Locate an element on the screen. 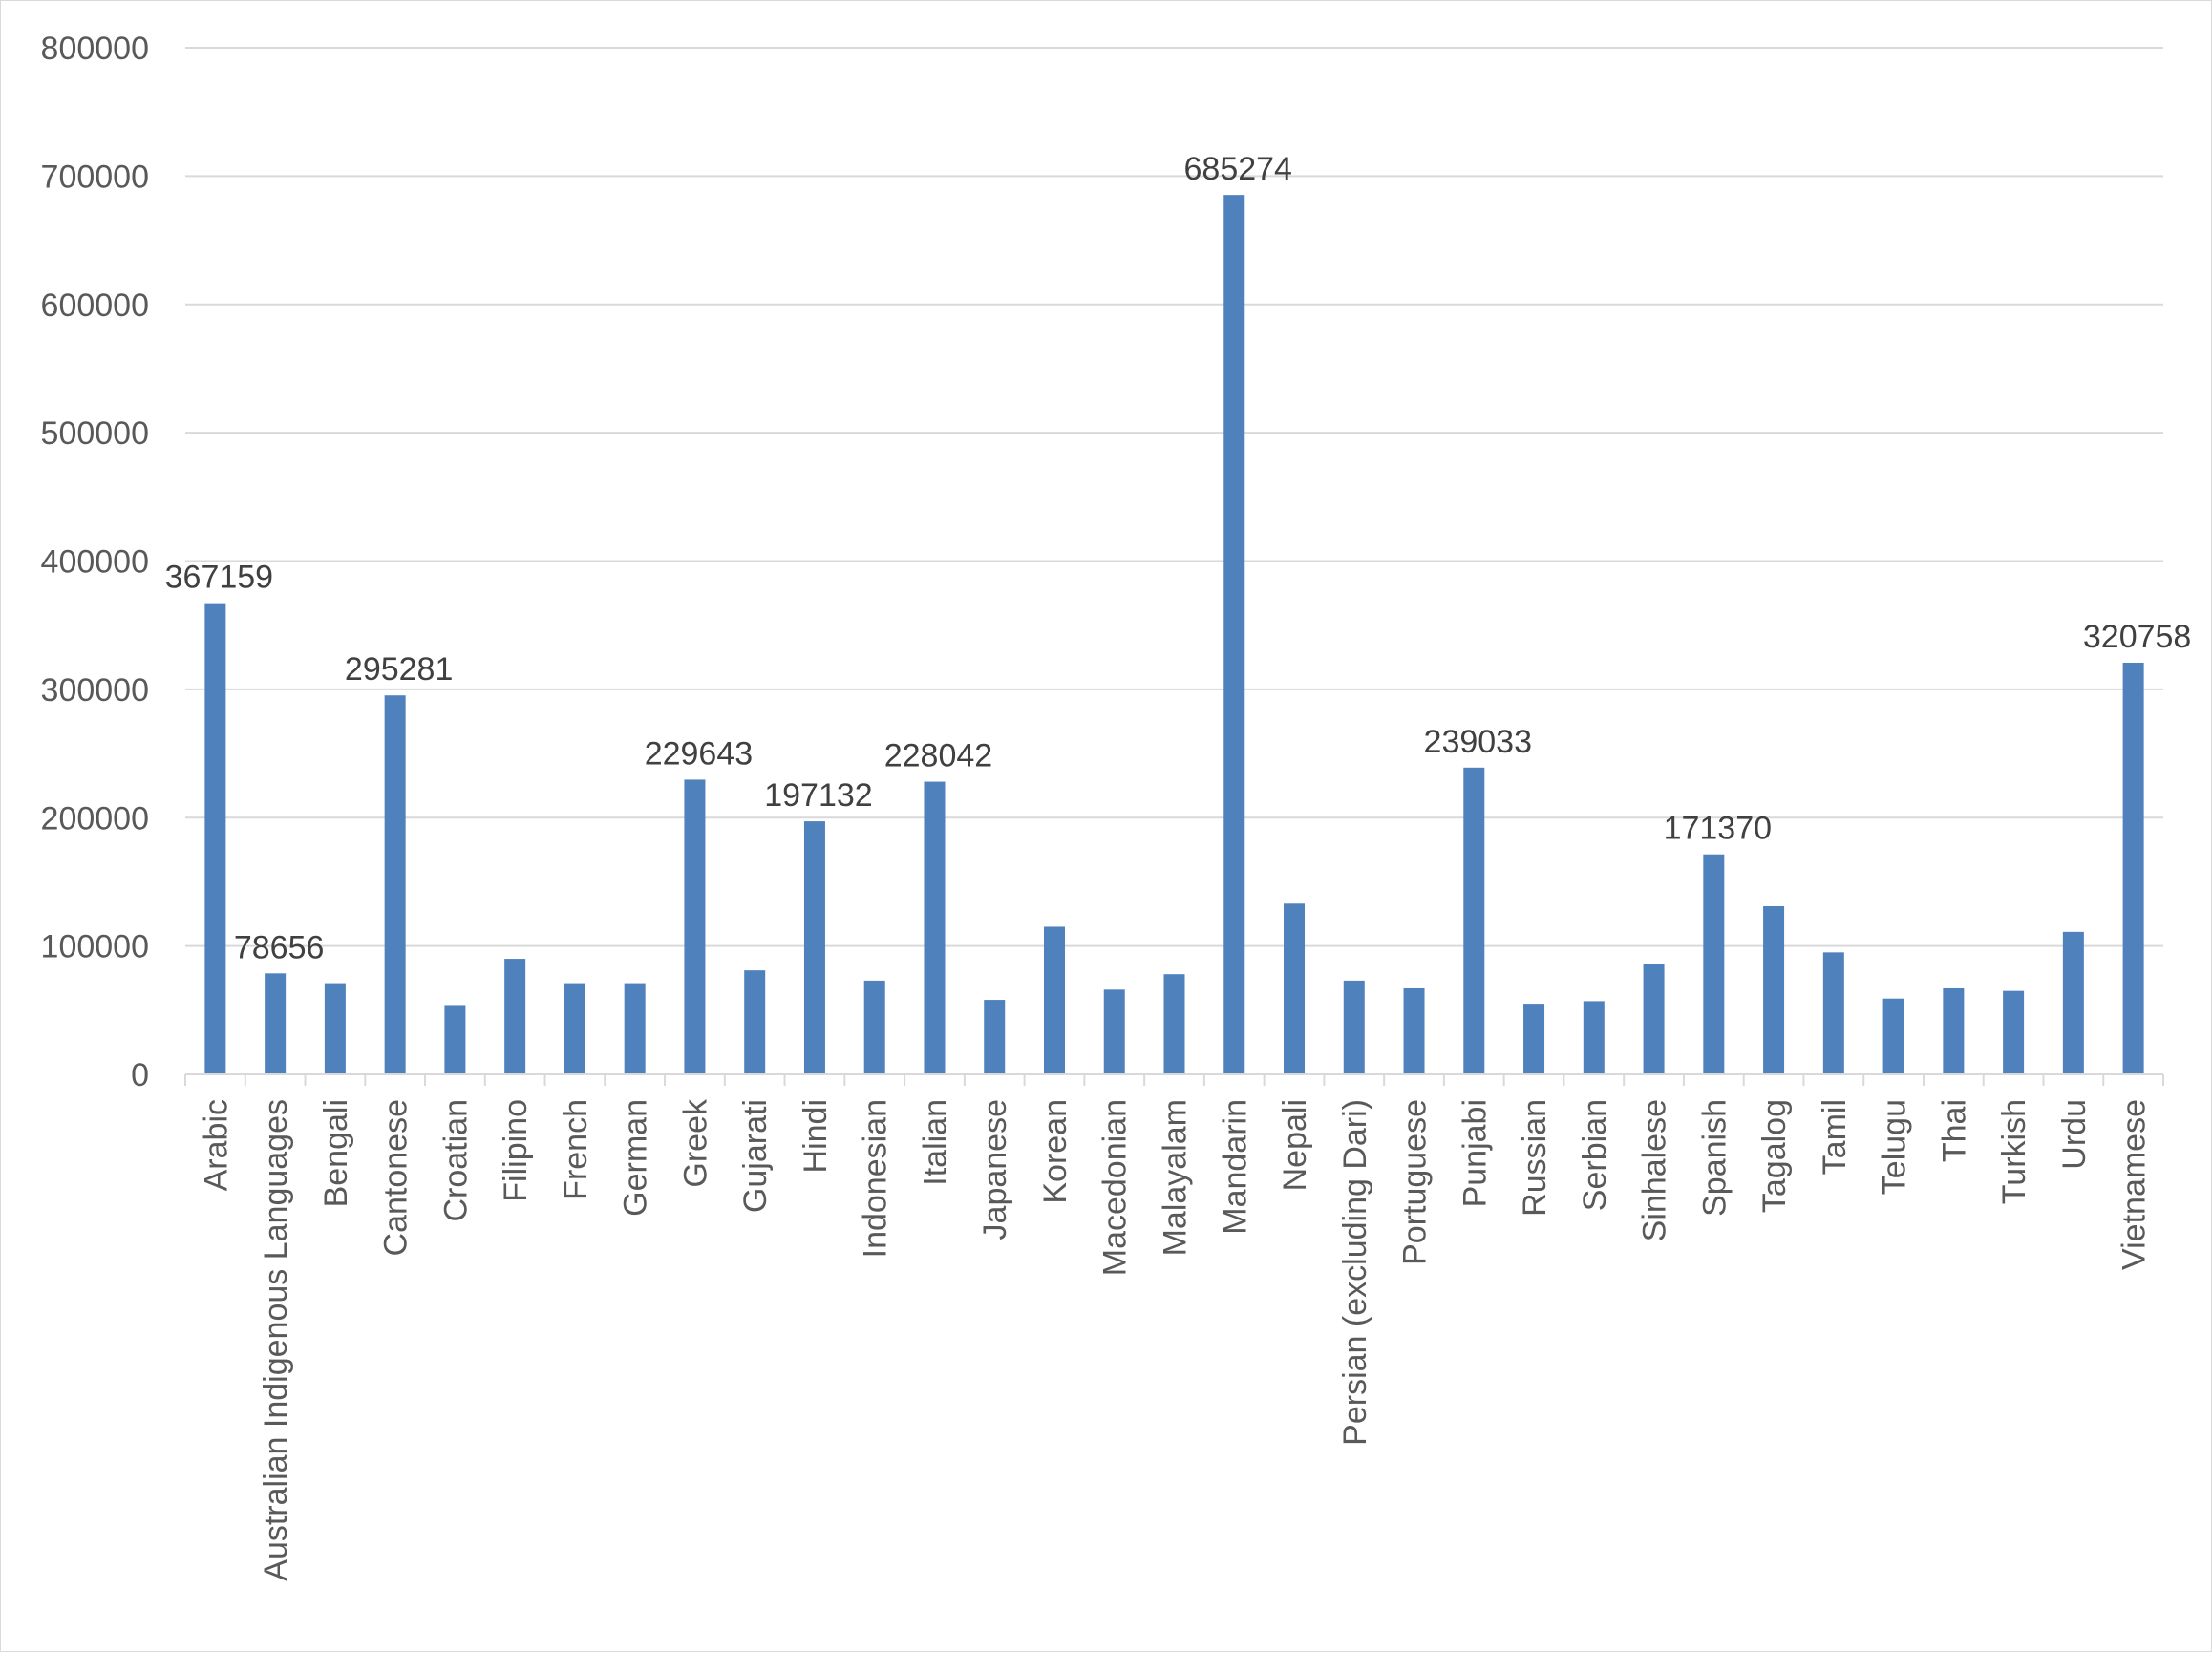 The image size is (2212, 1653). y-tick-label: 0 is located at coordinates (140, 1075).